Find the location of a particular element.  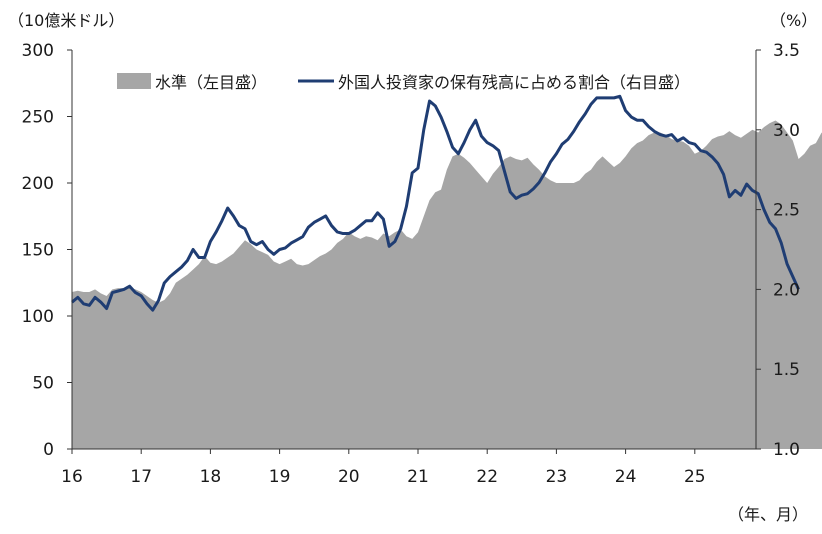

right-tick-label: 1.0 is located at coordinates (786, 450).